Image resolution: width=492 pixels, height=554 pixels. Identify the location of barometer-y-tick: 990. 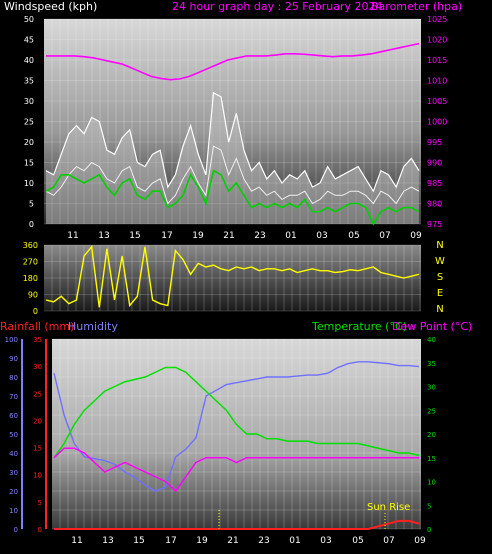
(434, 163).